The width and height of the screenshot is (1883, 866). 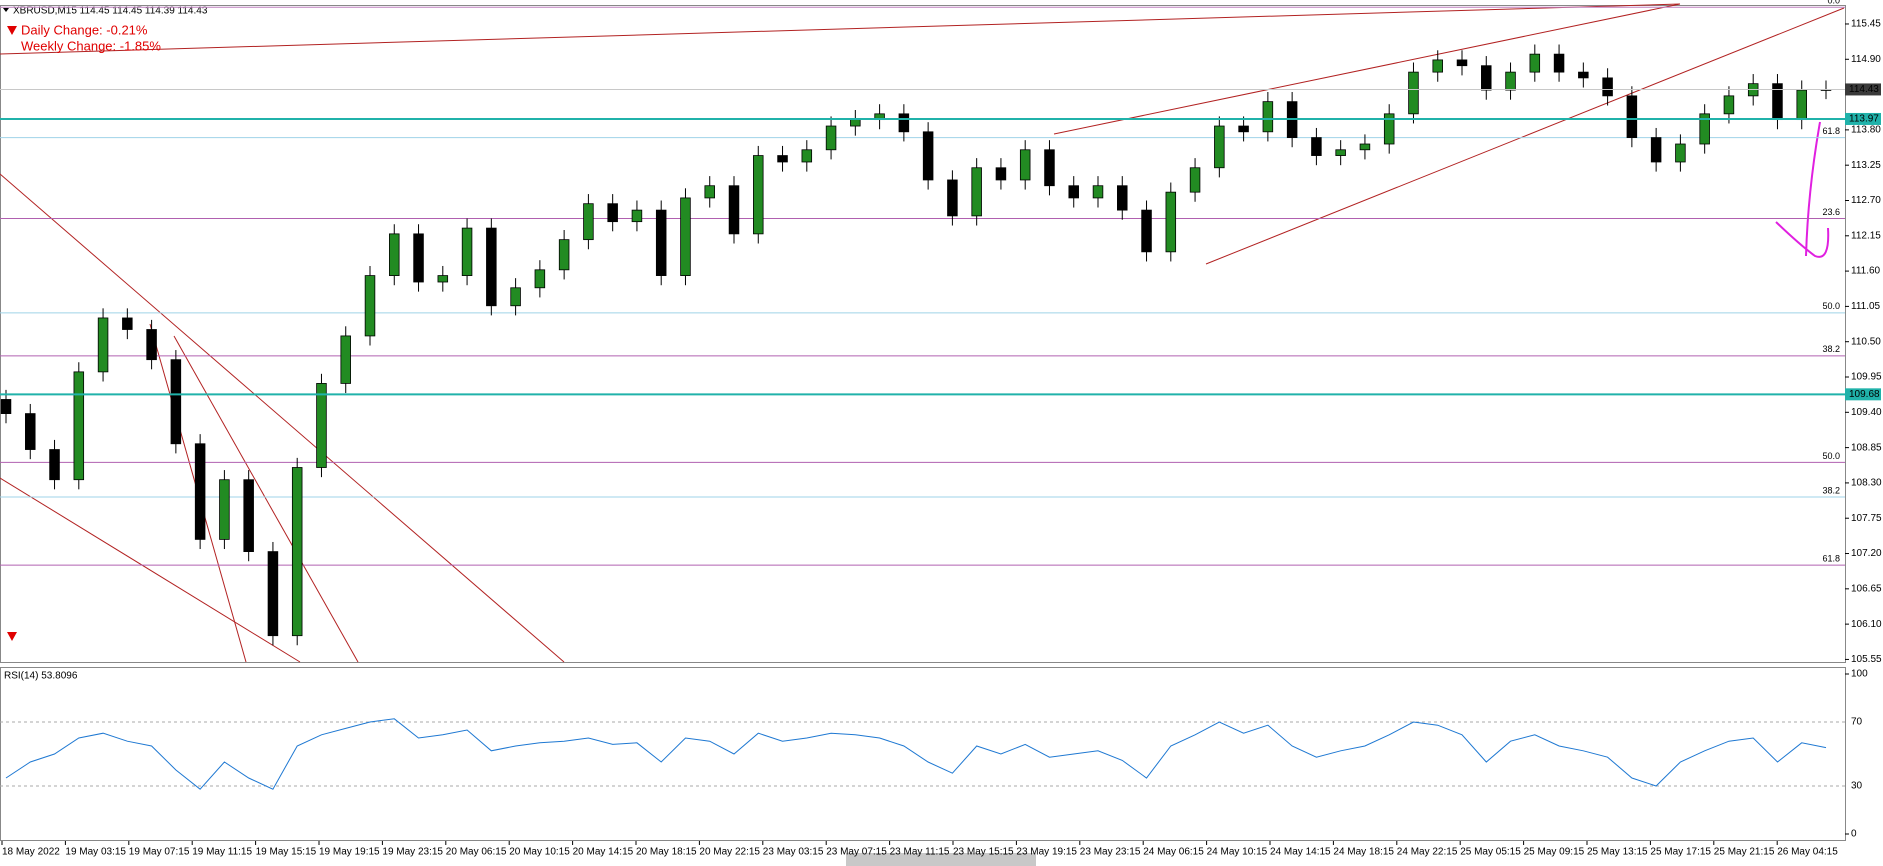 I want to click on x-tick-label: 19 May 23:15, so click(x=412, y=852).